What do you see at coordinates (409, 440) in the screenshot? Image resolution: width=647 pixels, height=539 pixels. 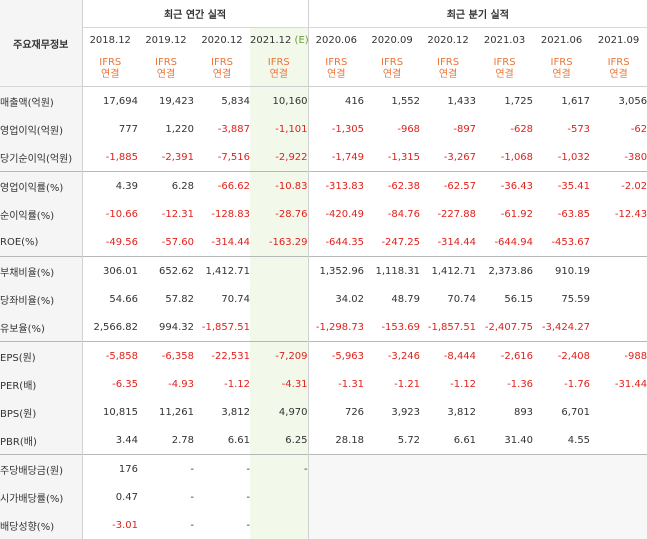 I see `table-cell: 5.72` at bounding box center [409, 440].